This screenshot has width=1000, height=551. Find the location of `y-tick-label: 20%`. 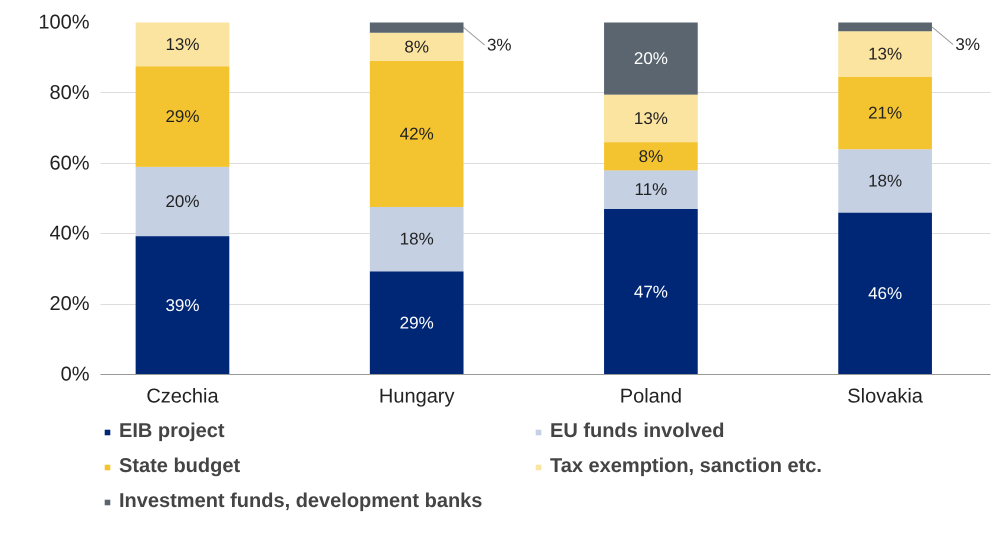

y-tick-label: 20% is located at coordinates (69, 304).